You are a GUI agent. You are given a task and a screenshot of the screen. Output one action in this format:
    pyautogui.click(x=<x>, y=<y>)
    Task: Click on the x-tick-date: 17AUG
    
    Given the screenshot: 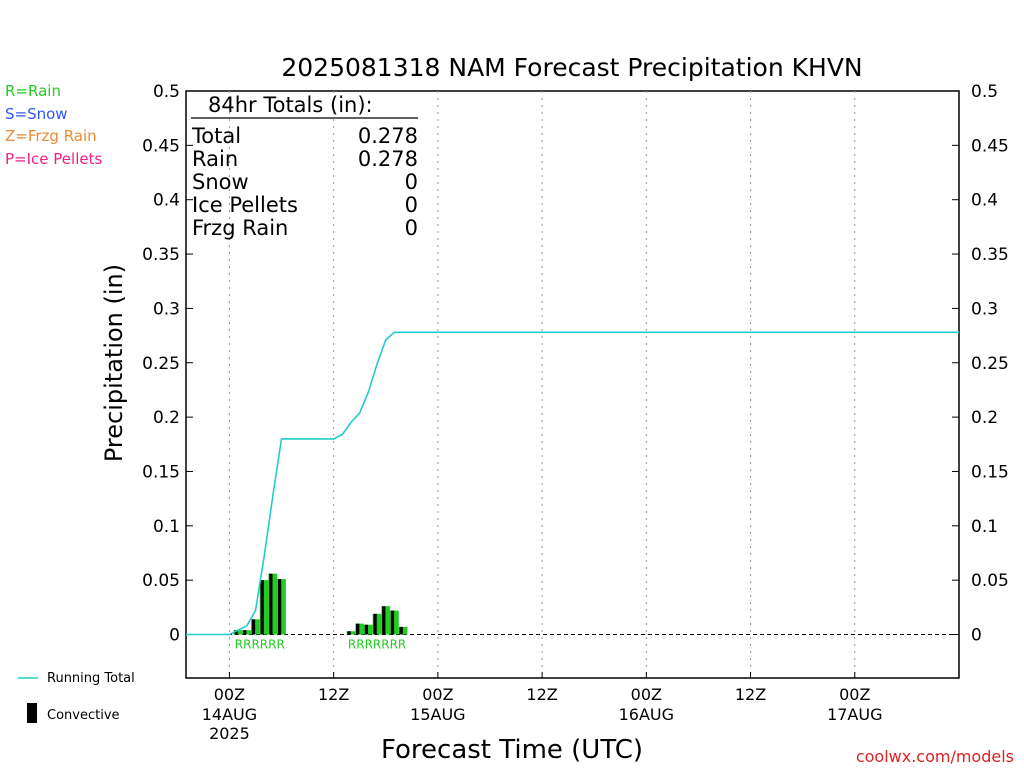 What is the action you would take?
    pyautogui.click(x=854, y=714)
    